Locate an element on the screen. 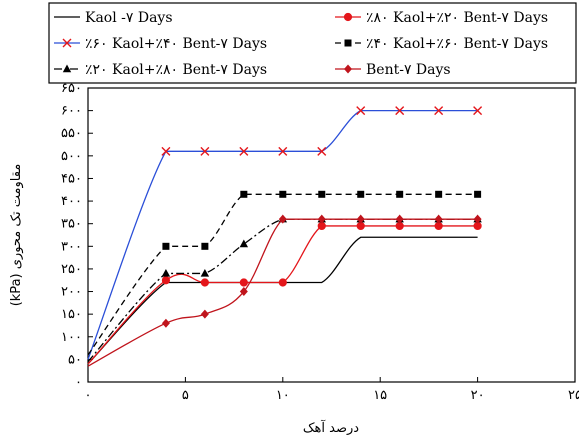 The image size is (579, 439). legend-label: ٪۴۰ Kaol+٪۶۰ Bent-۷ Days is located at coordinates (457, 44).